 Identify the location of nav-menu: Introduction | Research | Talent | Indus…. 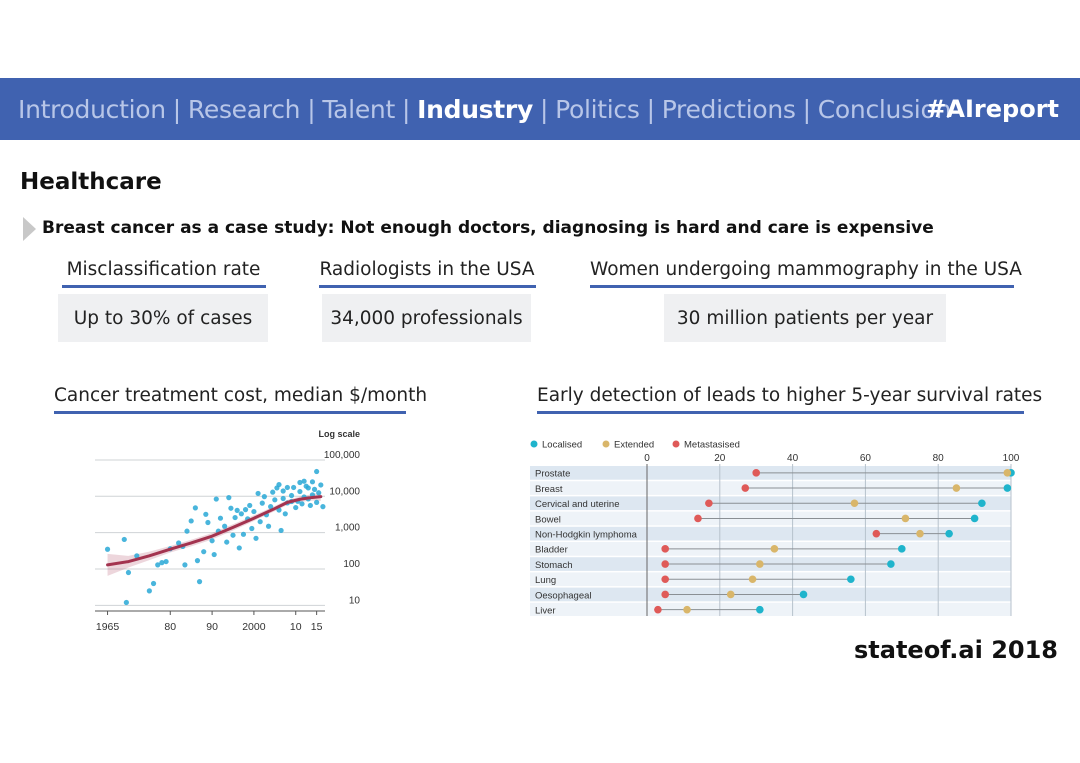
(484, 109).